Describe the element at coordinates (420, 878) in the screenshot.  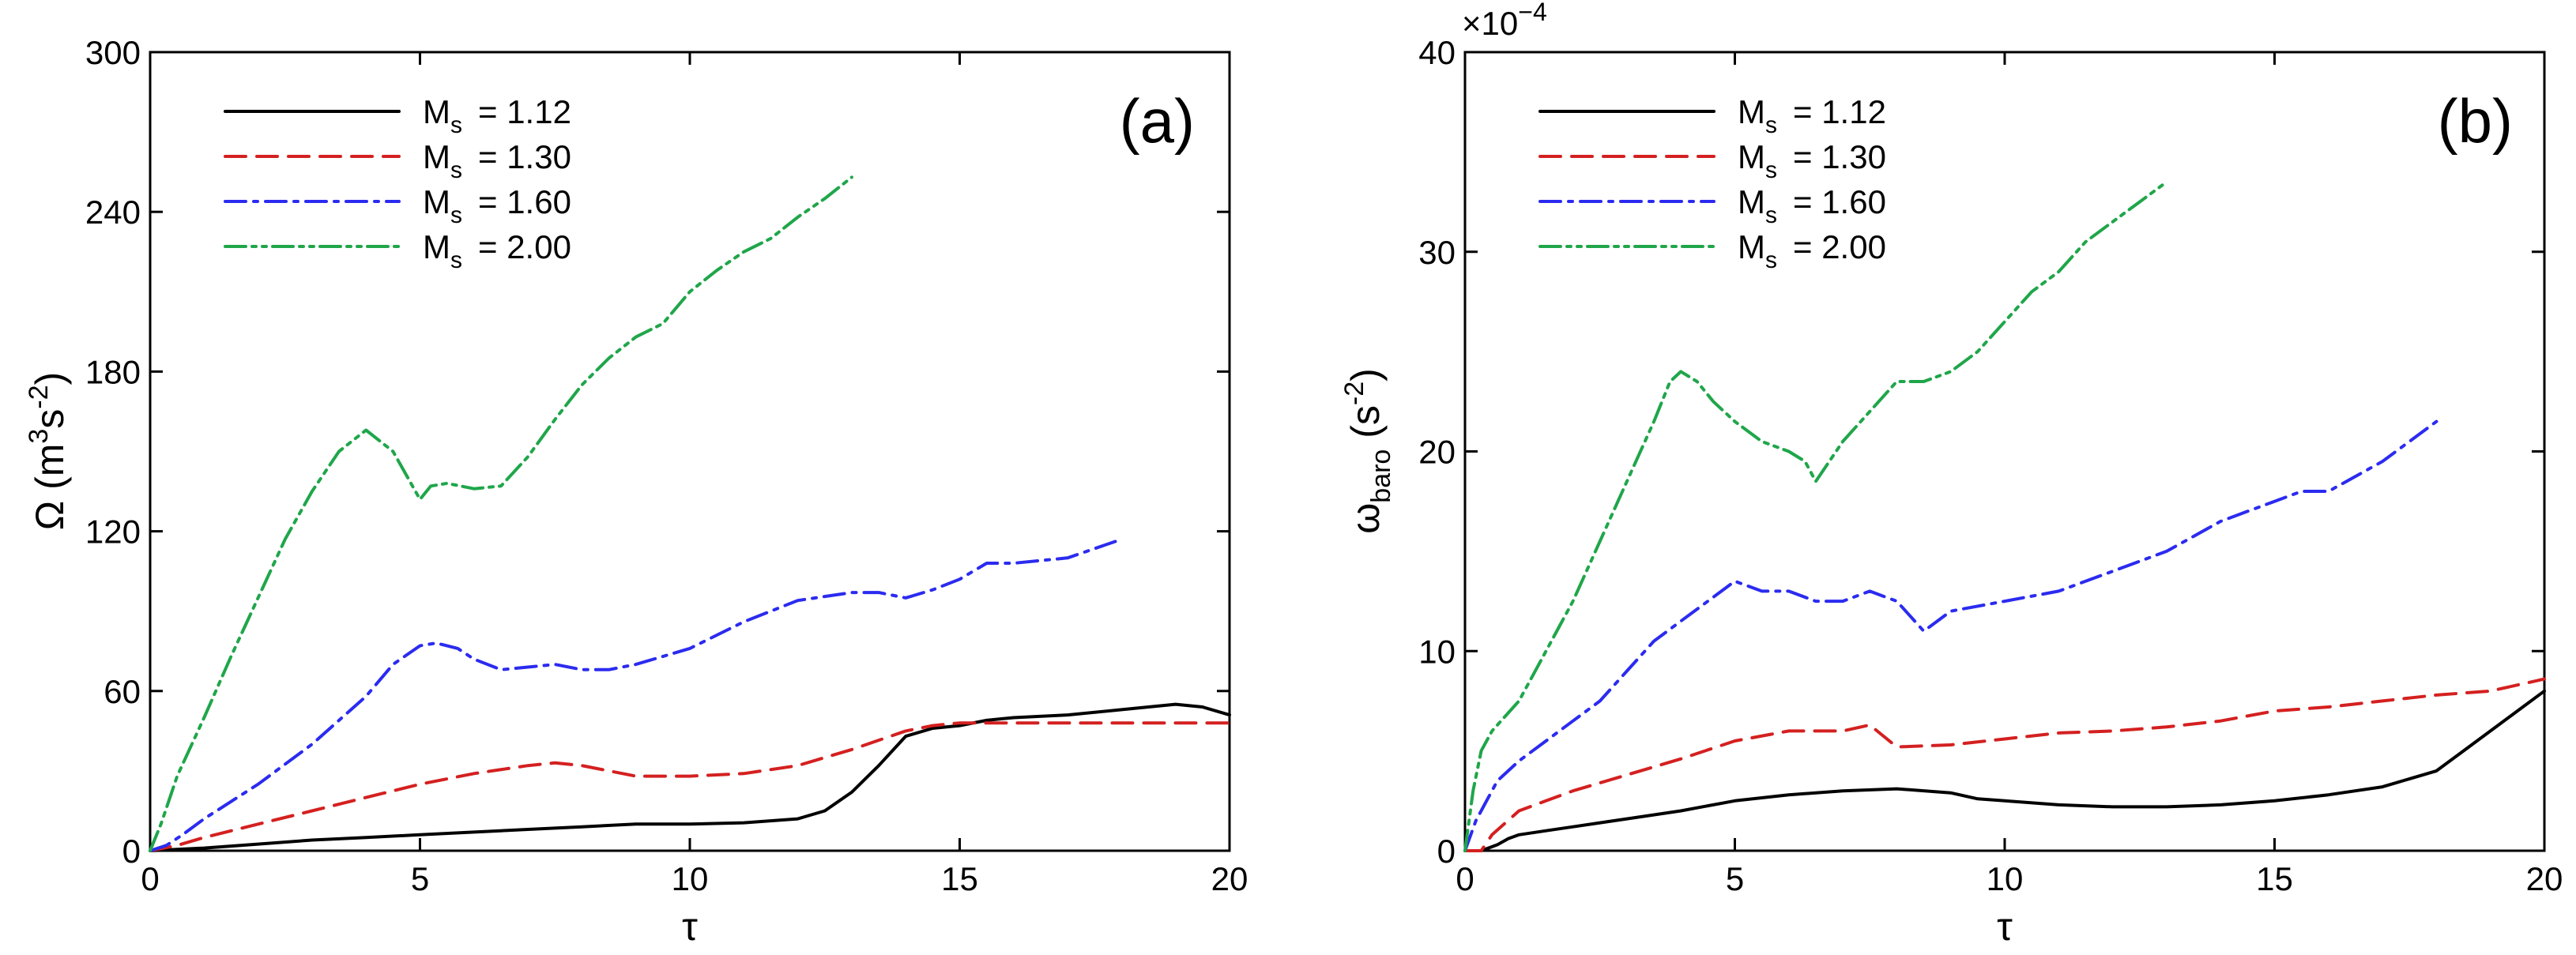
I see `xtick-label-a-1: 5` at that location.